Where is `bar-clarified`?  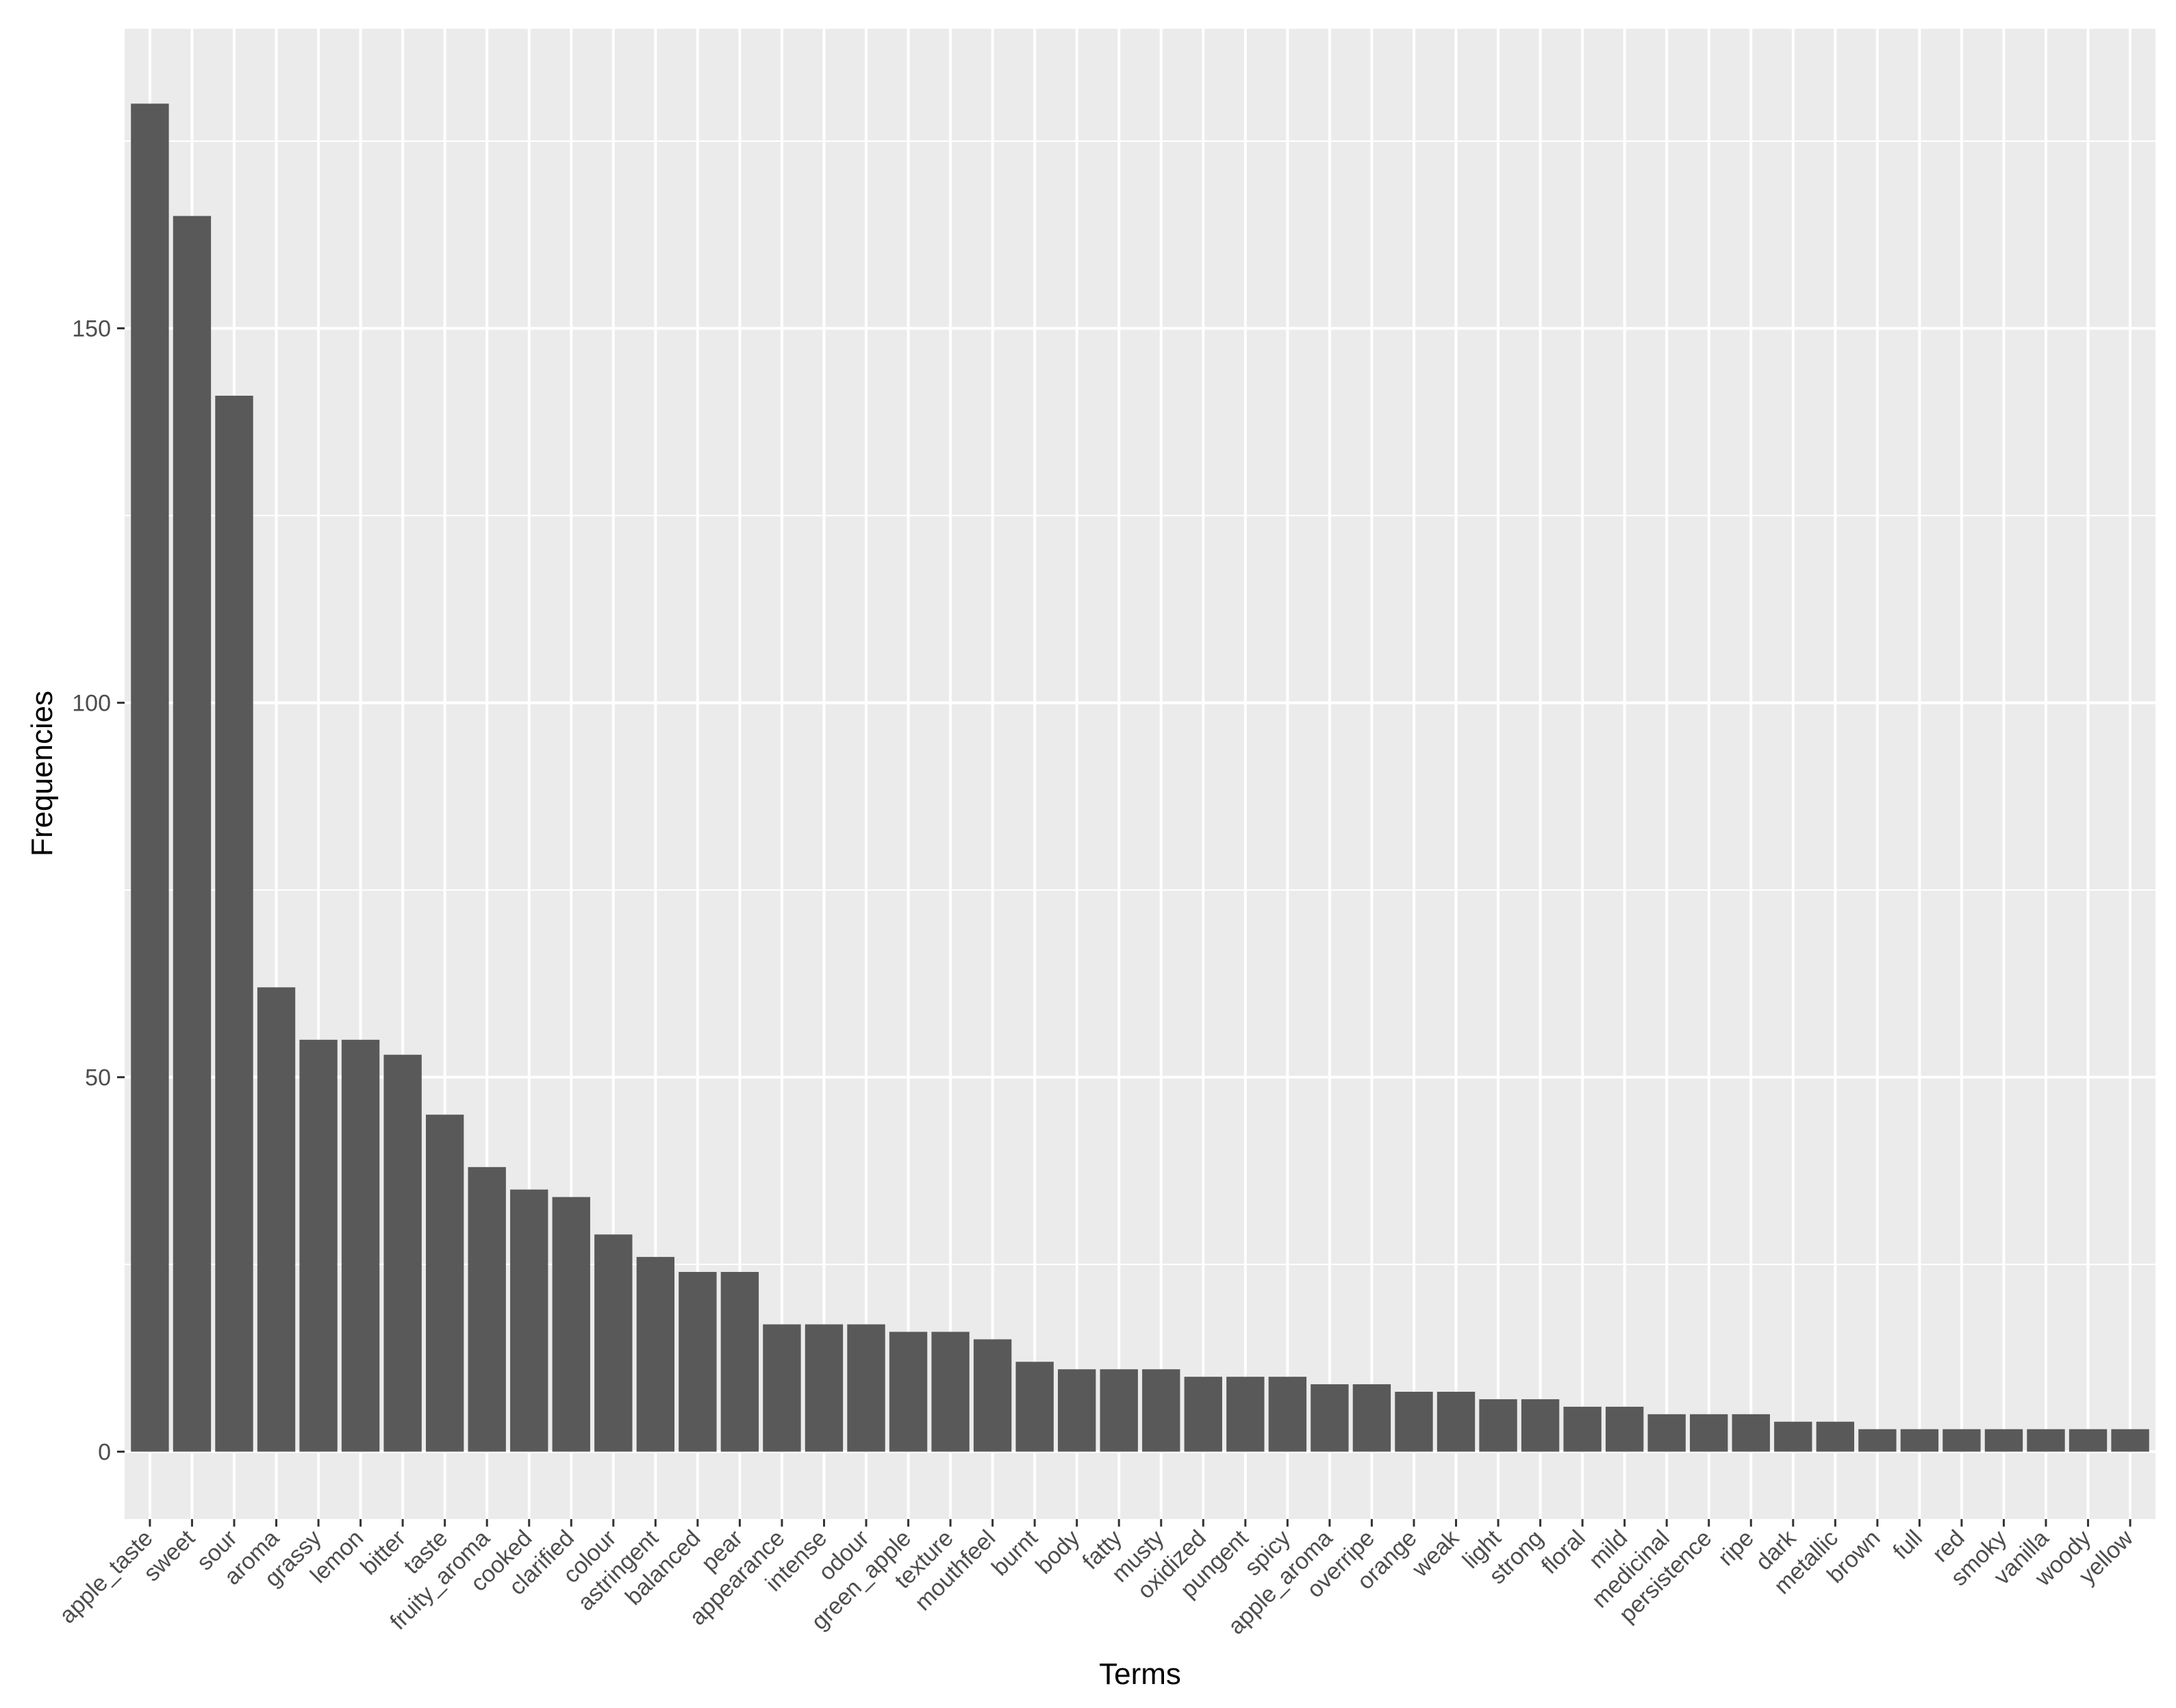
bar-clarified is located at coordinates (571, 1324).